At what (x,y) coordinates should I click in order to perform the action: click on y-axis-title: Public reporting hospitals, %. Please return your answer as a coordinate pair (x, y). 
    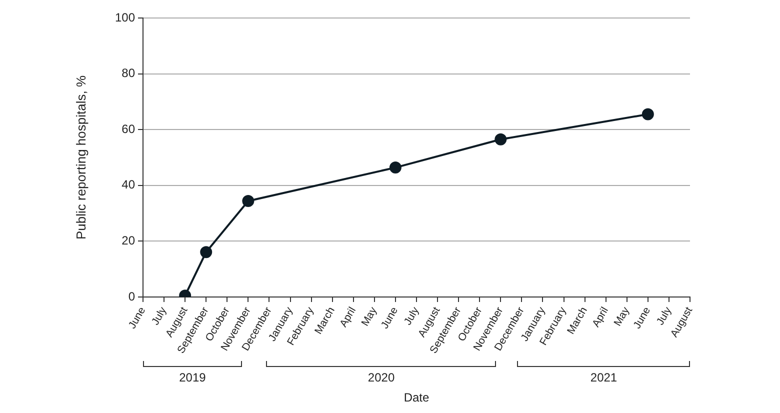
    Looking at the image, I should click on (80, 157).